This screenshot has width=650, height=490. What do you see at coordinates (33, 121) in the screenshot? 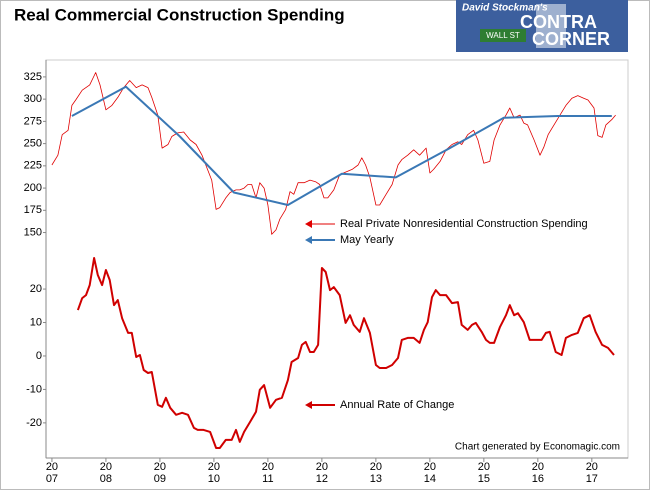
I see `y-tick-label: 275` at bounding box center [33, 121].